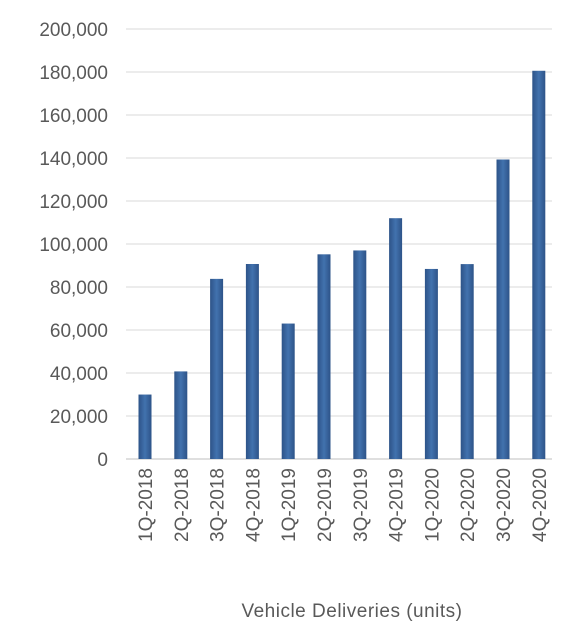 This screenshot has width=569, height=644. What do you see at coordinates (145, 426) in the screenshot?
I see `bar-1Q-2018` at bounding box center [145, 426].